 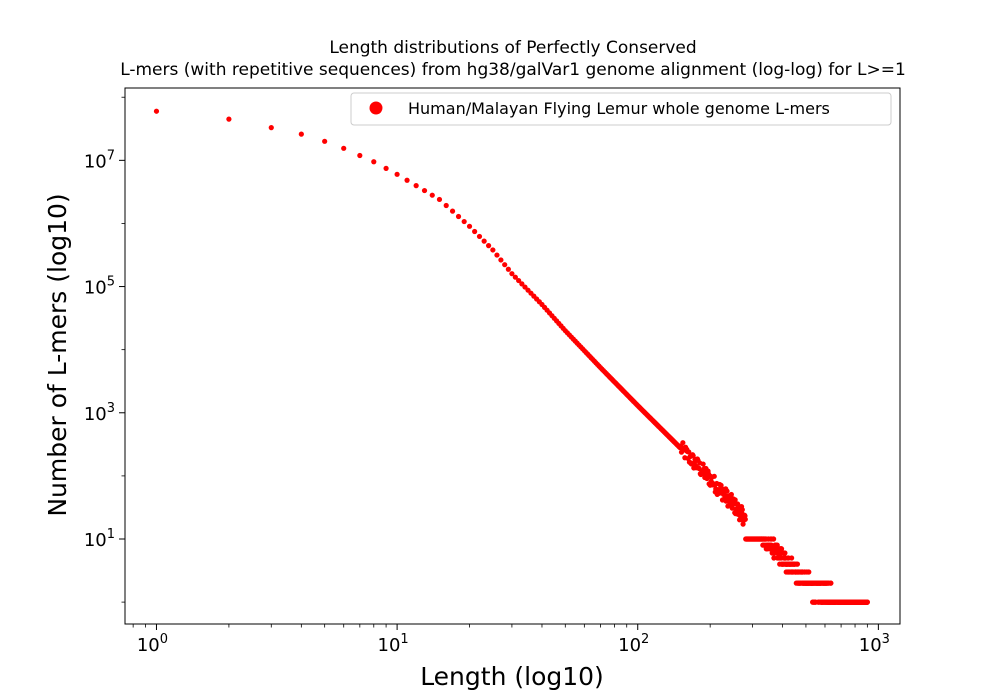 What do you see at coordinates (99, 413) in the screenshot?
I see `y-tick-label: 10³` at bounding box center [99, 413].